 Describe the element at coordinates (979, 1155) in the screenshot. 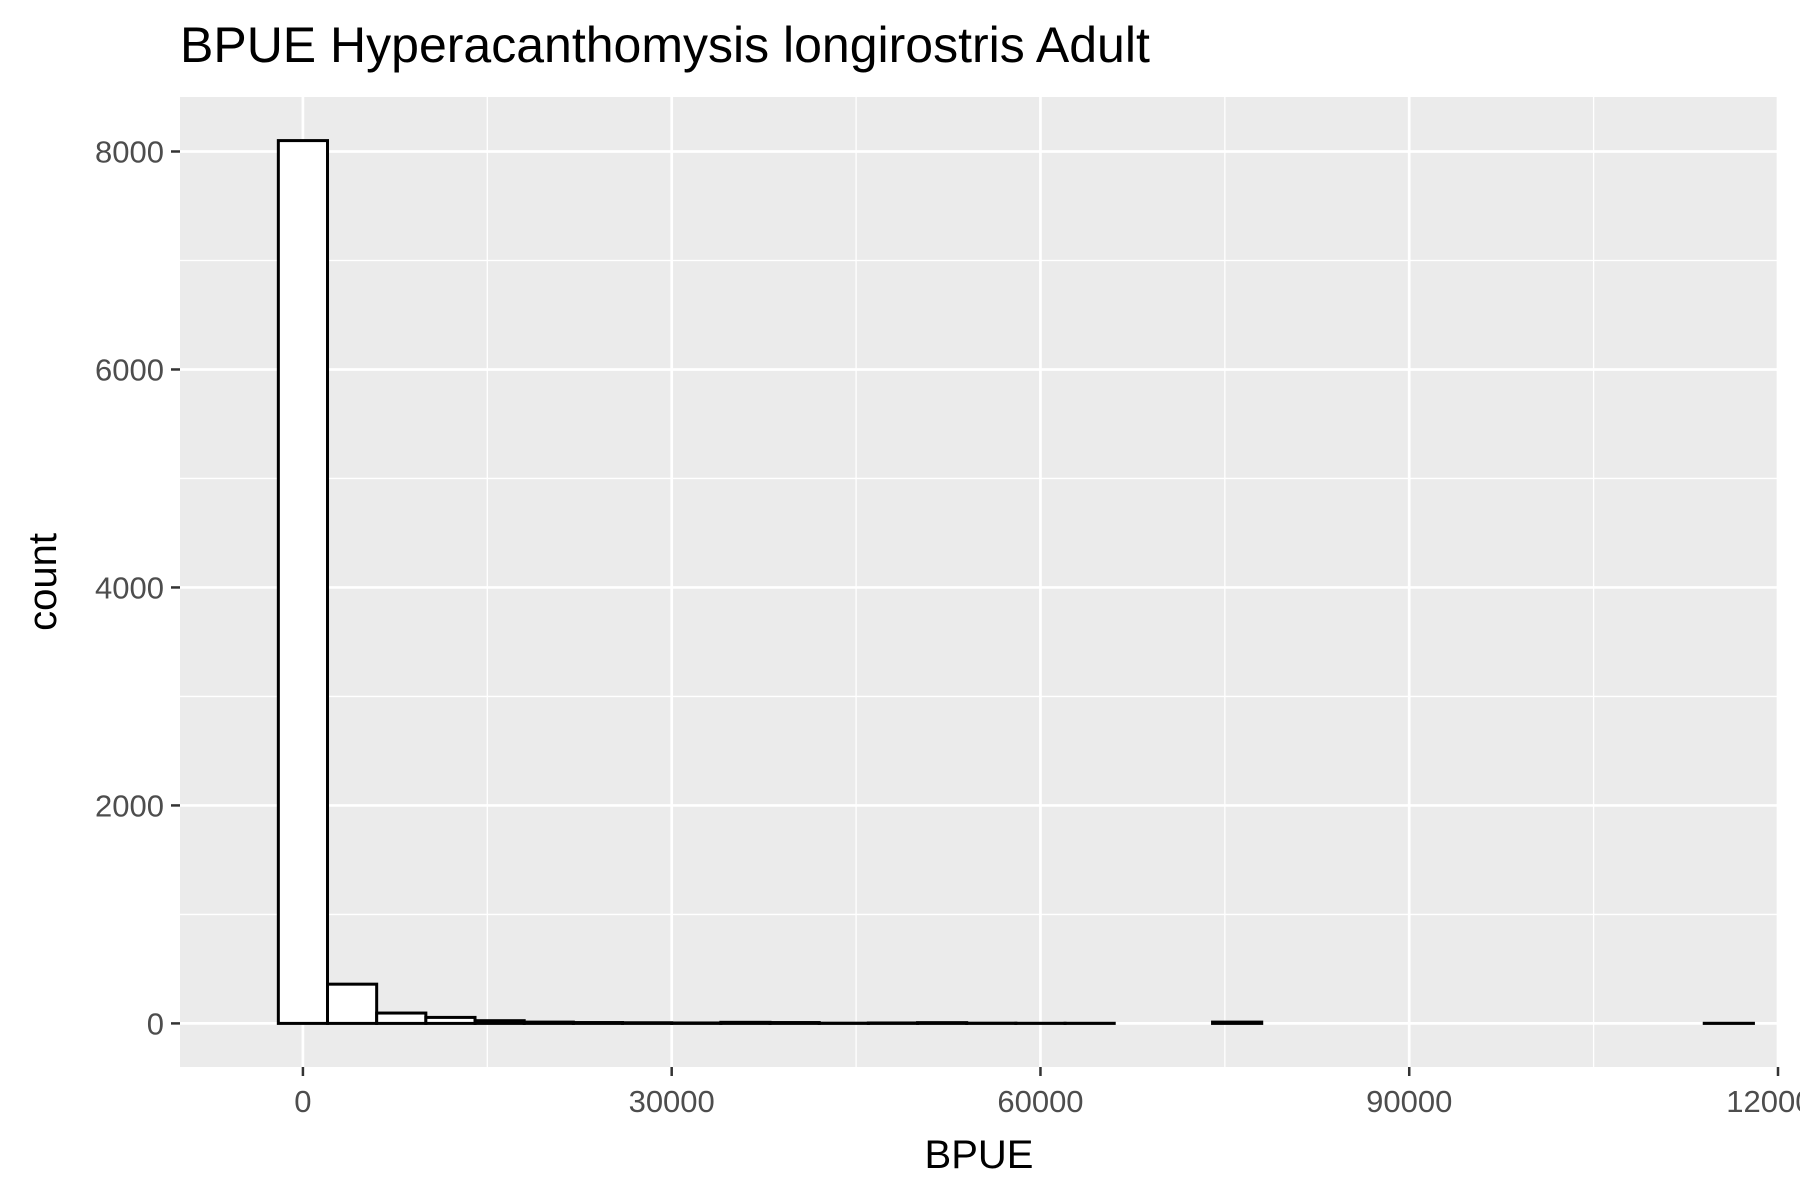

I see `x-axis-title: BPUE` at that location.